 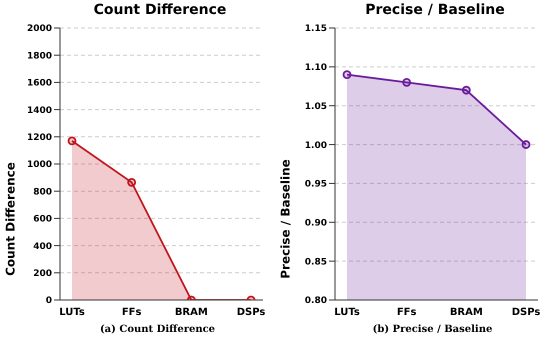 What do you see at coordinates (433, 329) in the screenshot?
I see `text: (b) Precise / Baseline` at bounding box center [433, 329].